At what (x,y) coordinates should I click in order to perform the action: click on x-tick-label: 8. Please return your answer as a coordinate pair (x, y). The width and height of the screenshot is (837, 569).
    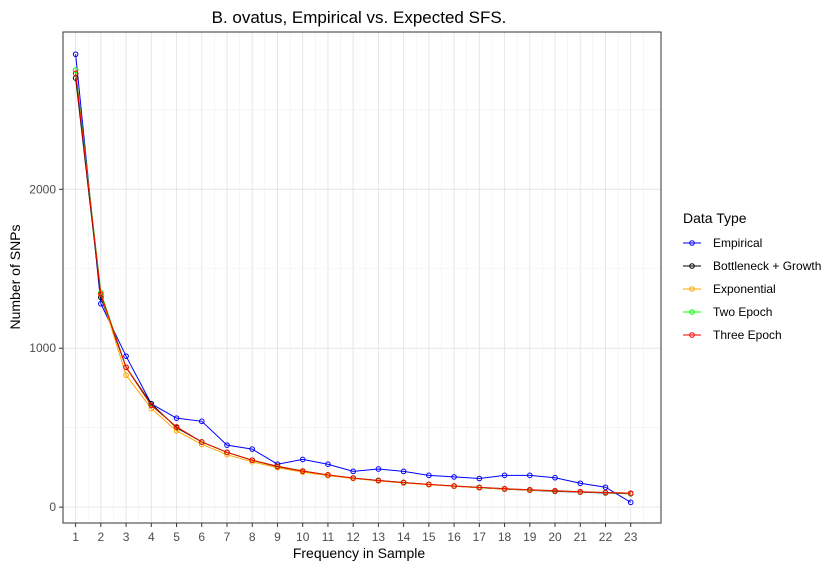
    Looking at the image, I should click on (252, 537).